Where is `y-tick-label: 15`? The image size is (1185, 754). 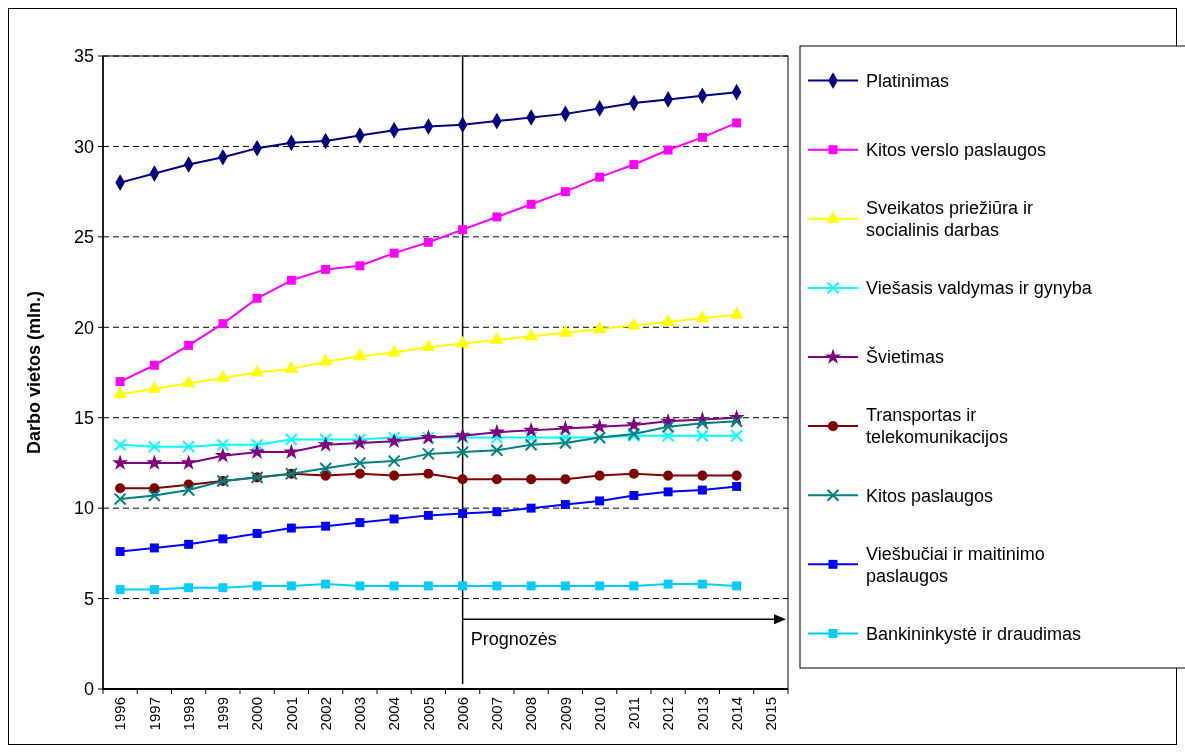 y-tick-label: 15 is located at coordinates (83, 418).